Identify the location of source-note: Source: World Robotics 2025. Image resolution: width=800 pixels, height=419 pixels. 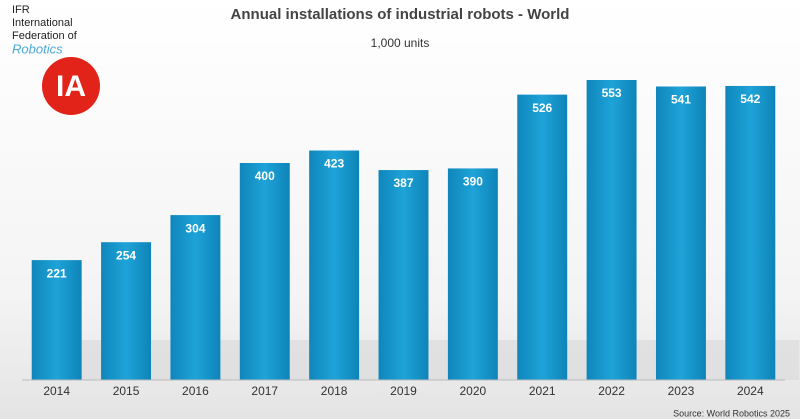
(731, 413).